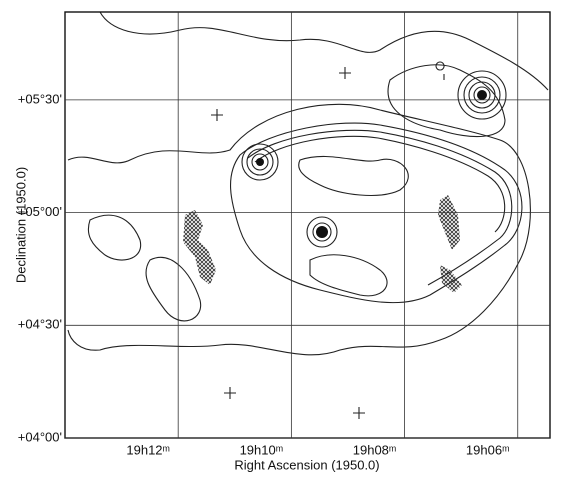 The height and width of the screenshot is (478, 570). I want to click on y-tick-label: +05°30', so click(40, 98).